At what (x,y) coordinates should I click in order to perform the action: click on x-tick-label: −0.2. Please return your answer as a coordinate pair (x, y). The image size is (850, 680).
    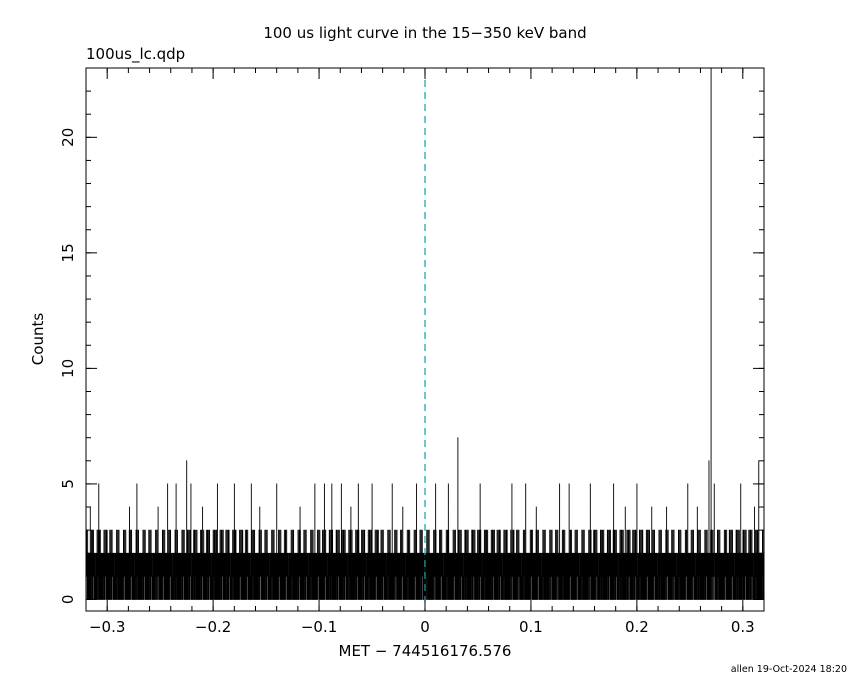
    Looking at the image, I should click on (213, 627).